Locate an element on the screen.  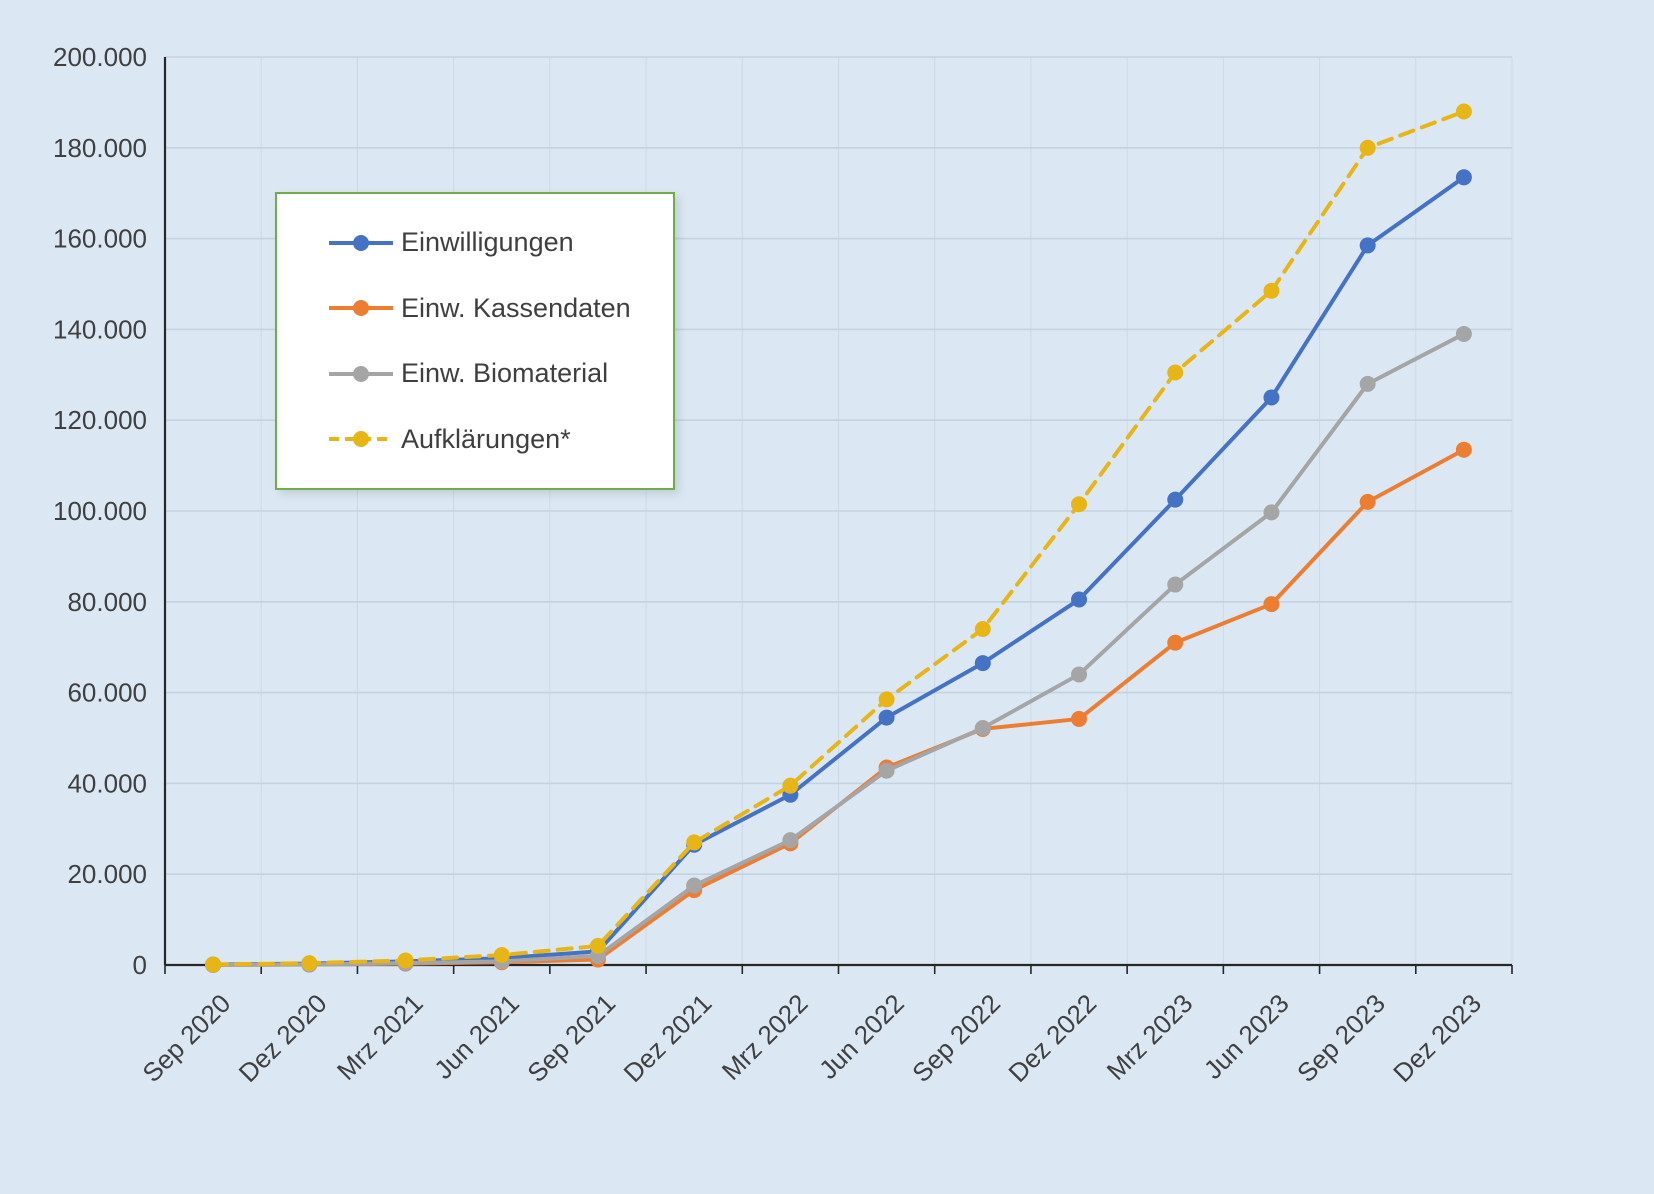
y-tick-label: 0 is located at coordinates (140, 965).